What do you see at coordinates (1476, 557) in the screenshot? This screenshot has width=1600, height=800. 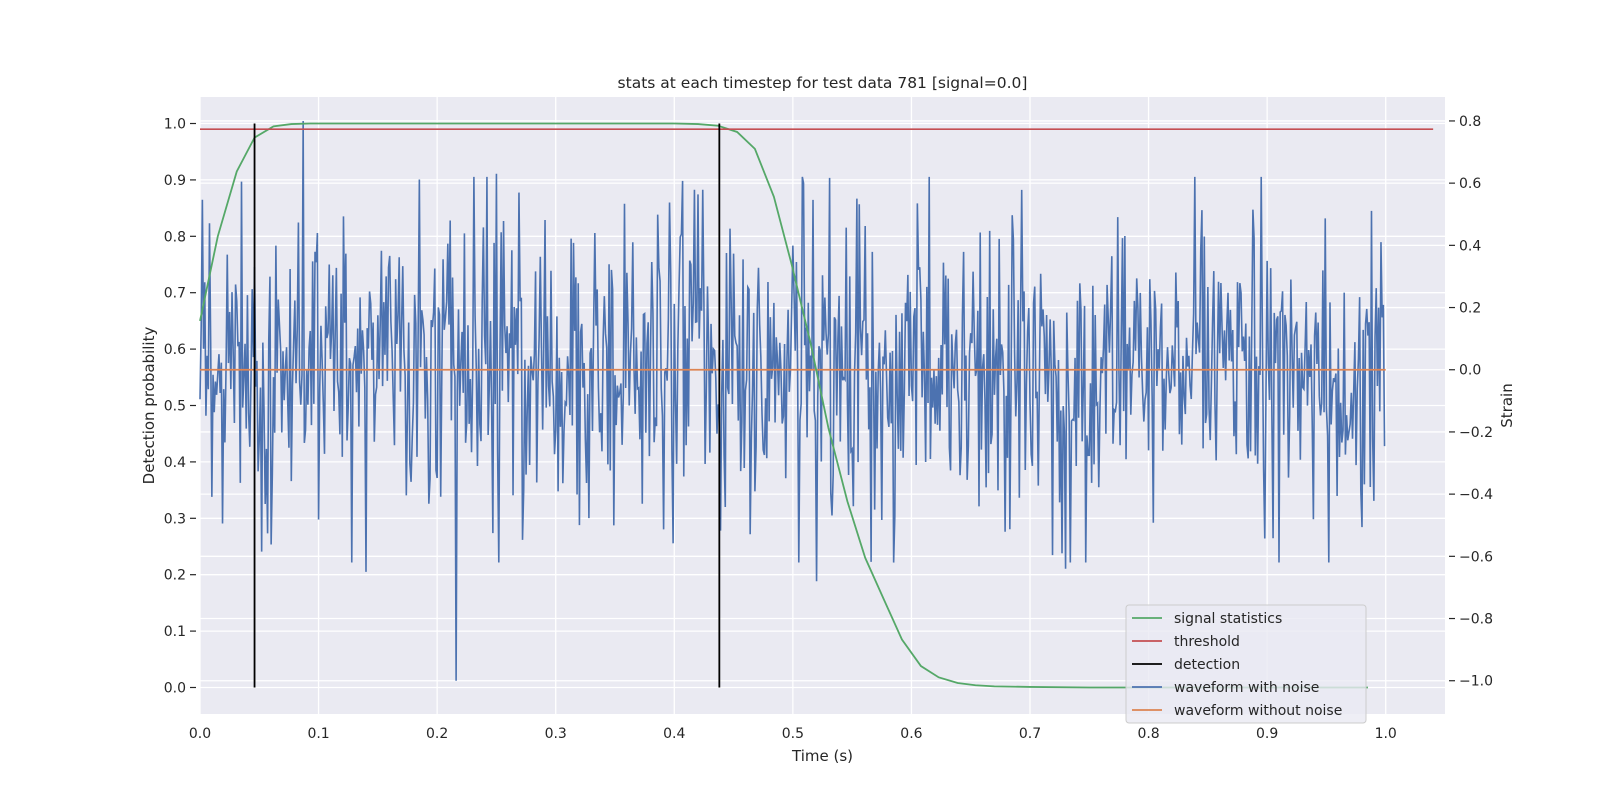 I see `y2-tick-label: −0.6` at bounding box center [1476, 557].